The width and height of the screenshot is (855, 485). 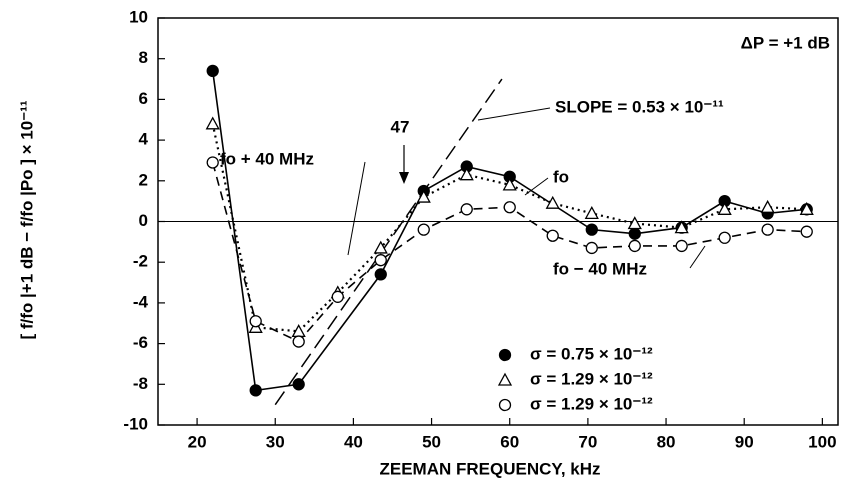 I want to click on y-tick-label: 0, so click(x=143, y=220).